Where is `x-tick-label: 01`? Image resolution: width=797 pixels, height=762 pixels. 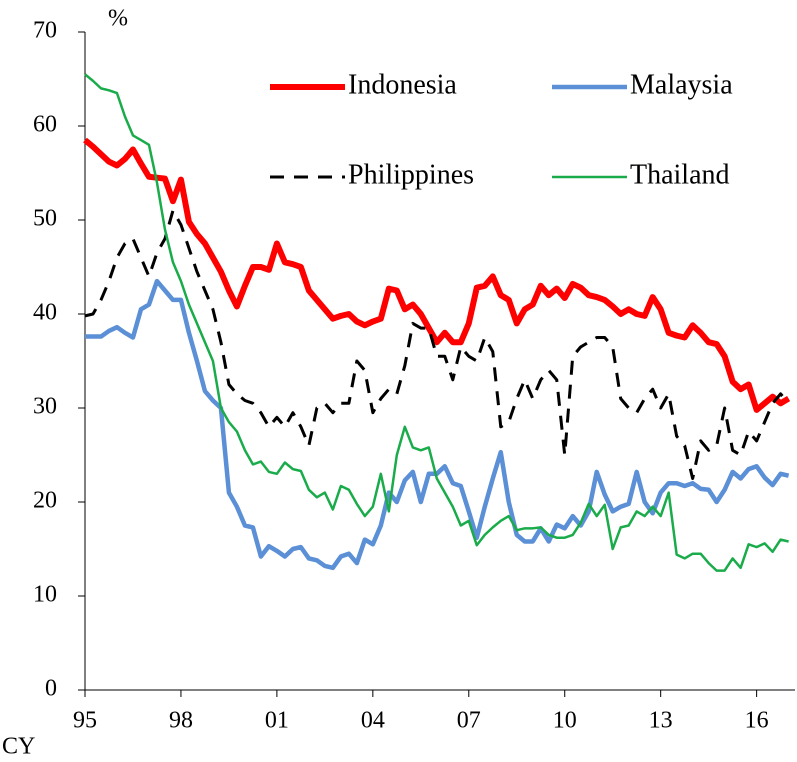
x-tick-label: 01 is located at coordinates (277, 721).